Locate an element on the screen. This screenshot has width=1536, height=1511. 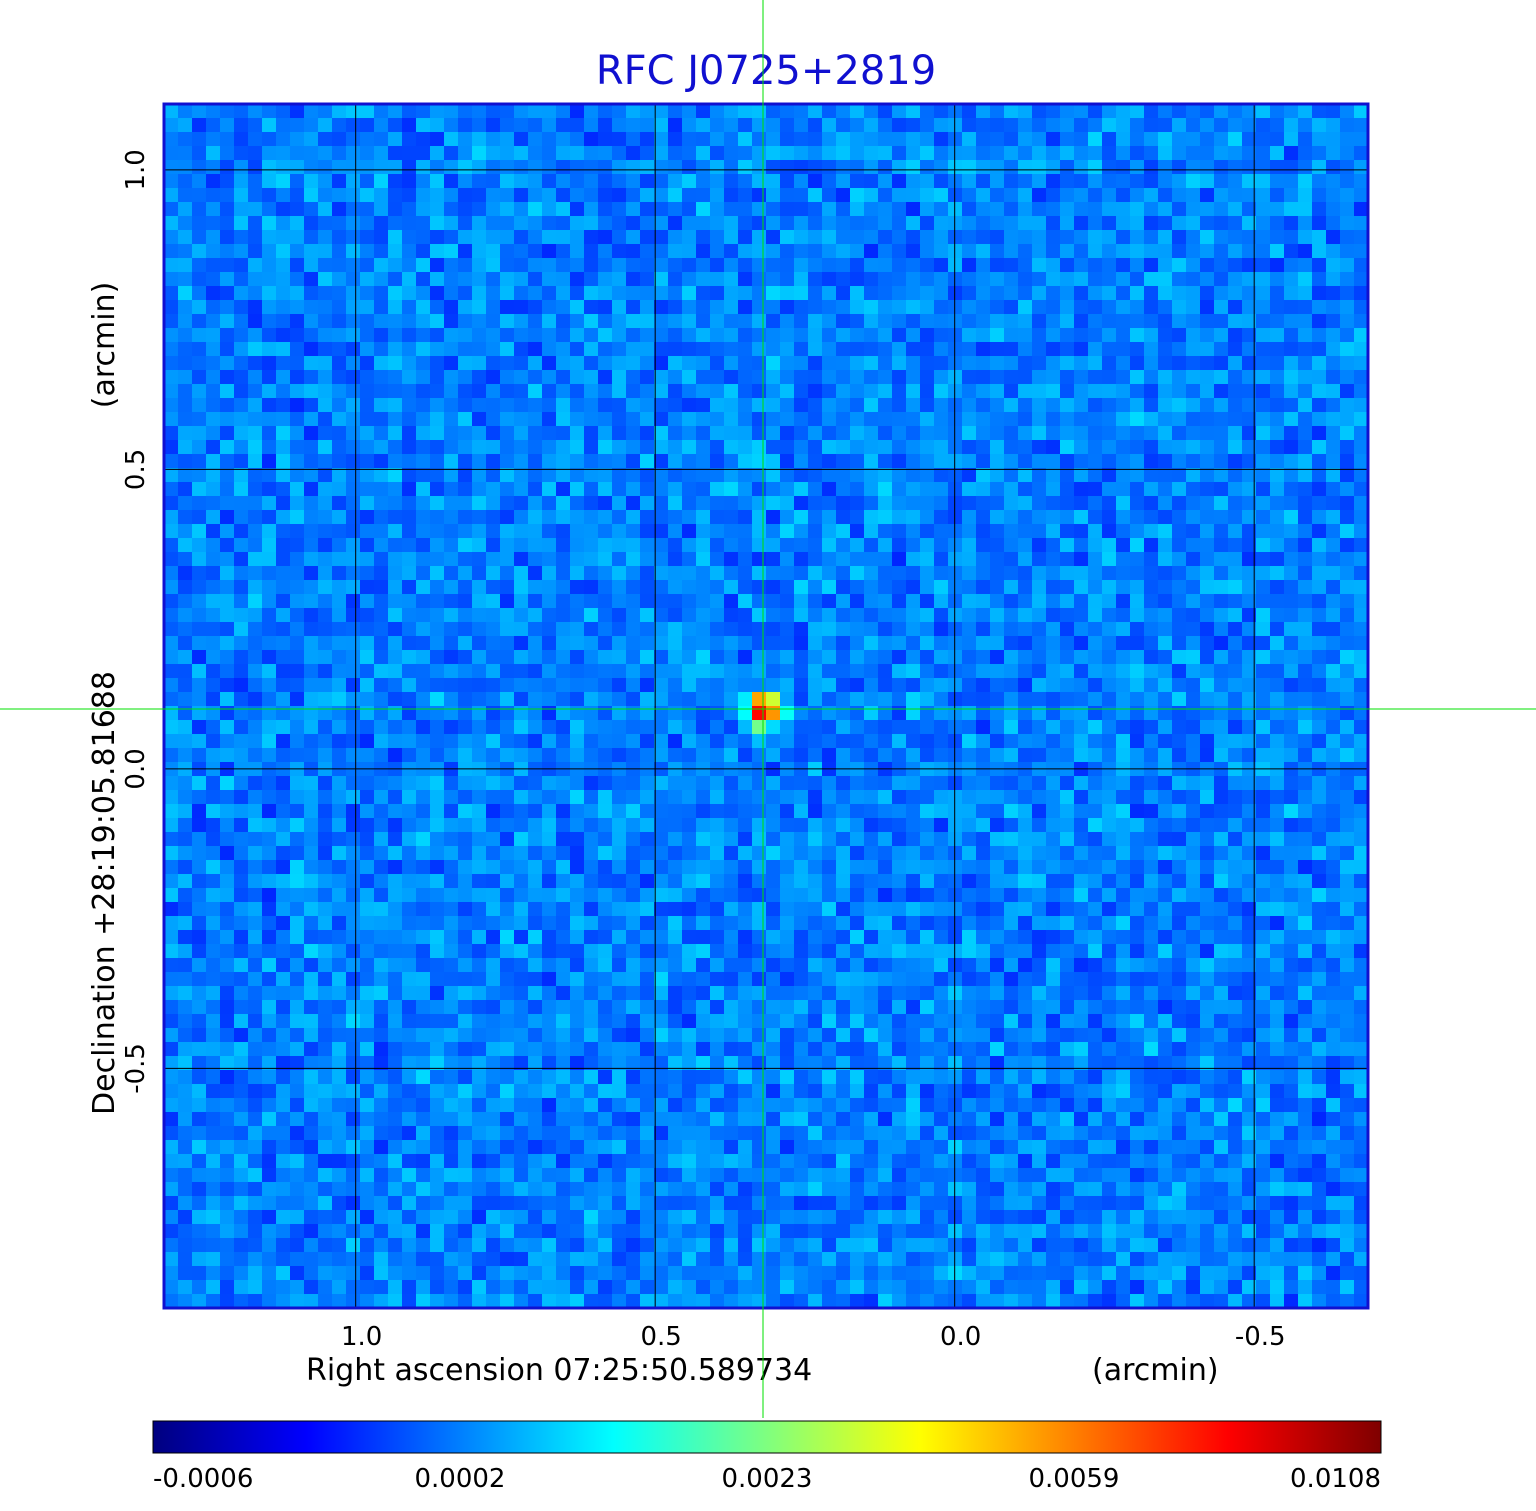
colorbar-tick-label: -0.0006 is located at coordinates (203, 1479).